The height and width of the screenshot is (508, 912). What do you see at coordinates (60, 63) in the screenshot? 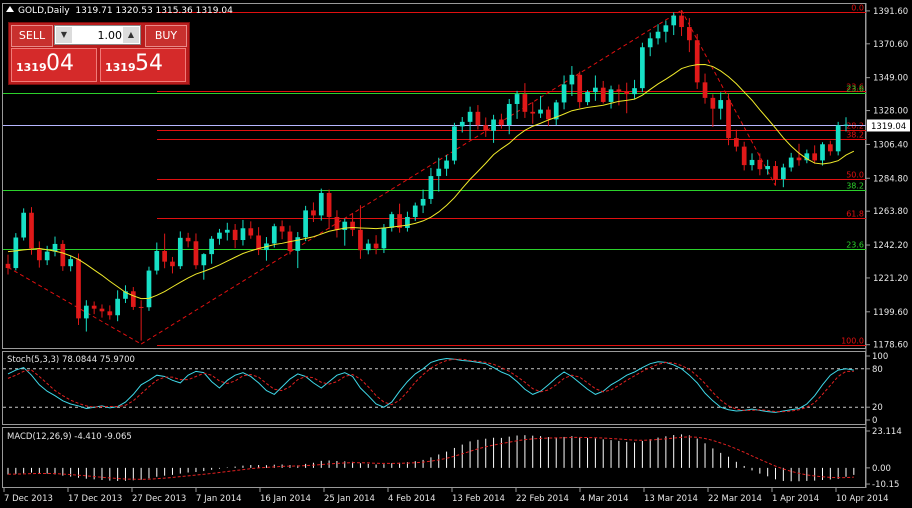
I see `sell-price-big: 04` at bounding box center [60, 63].